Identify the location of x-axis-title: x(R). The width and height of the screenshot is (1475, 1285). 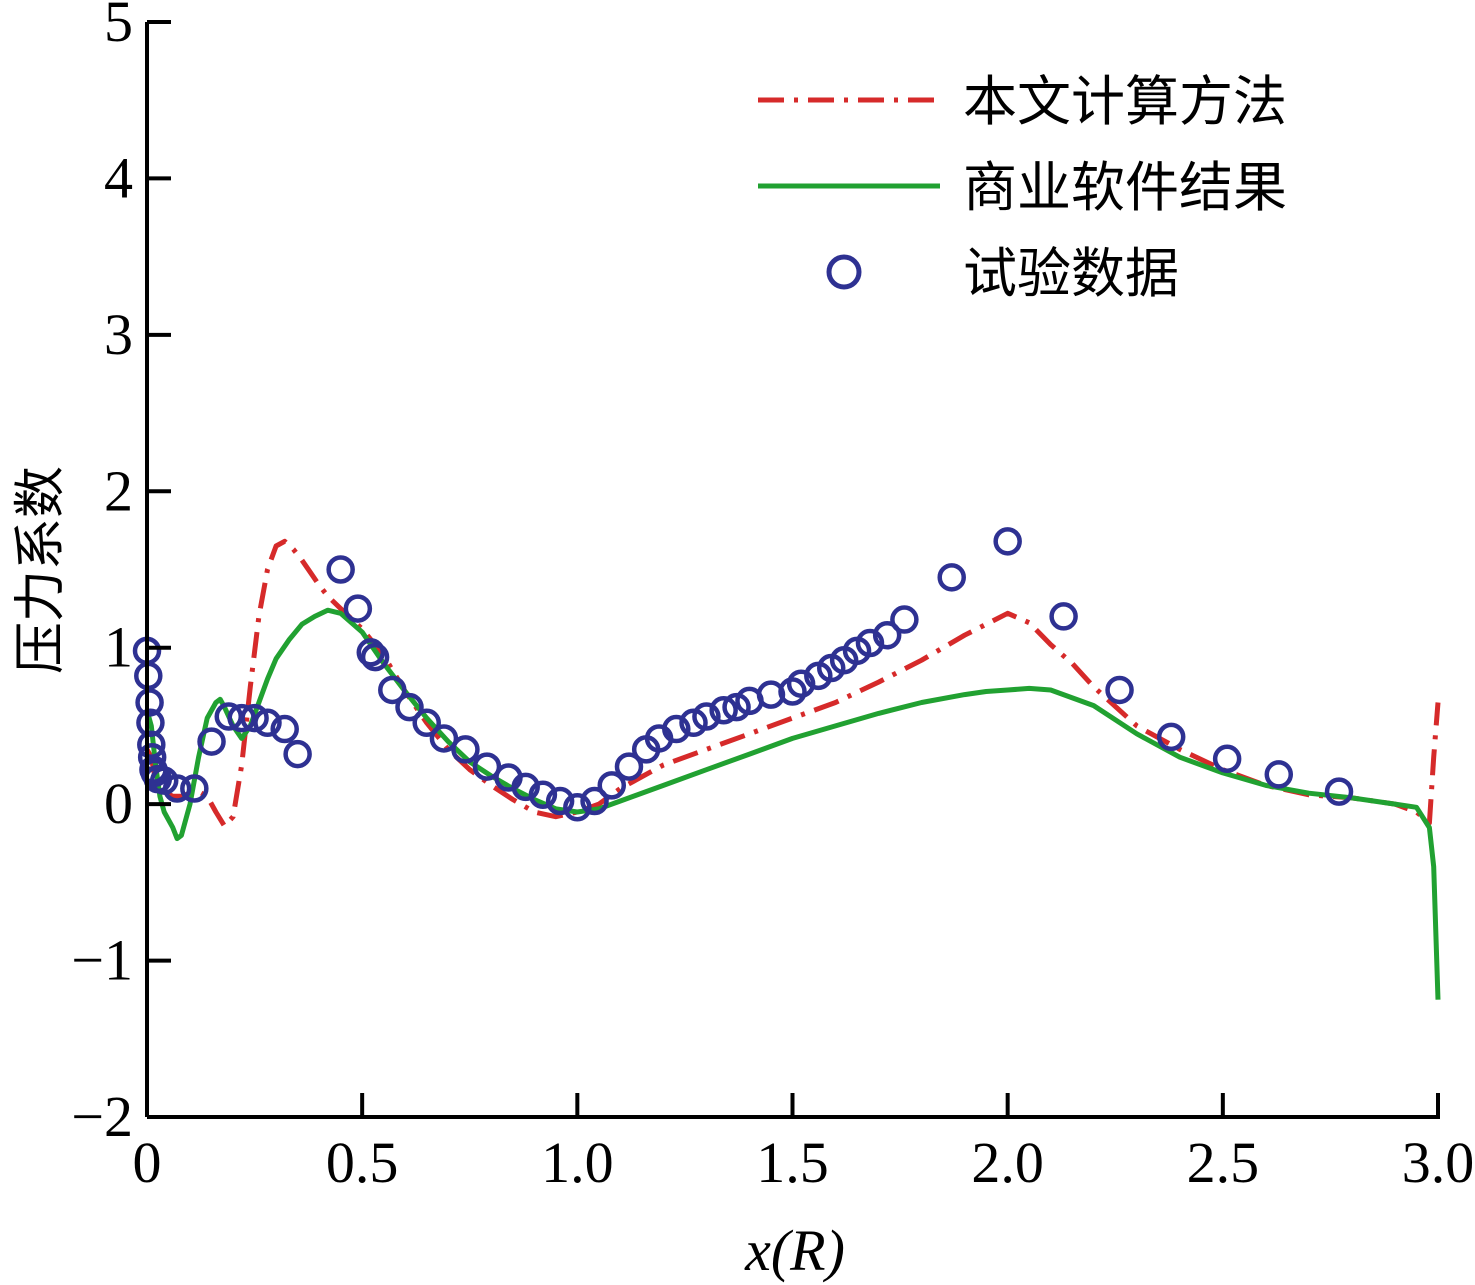
(794, 1250).